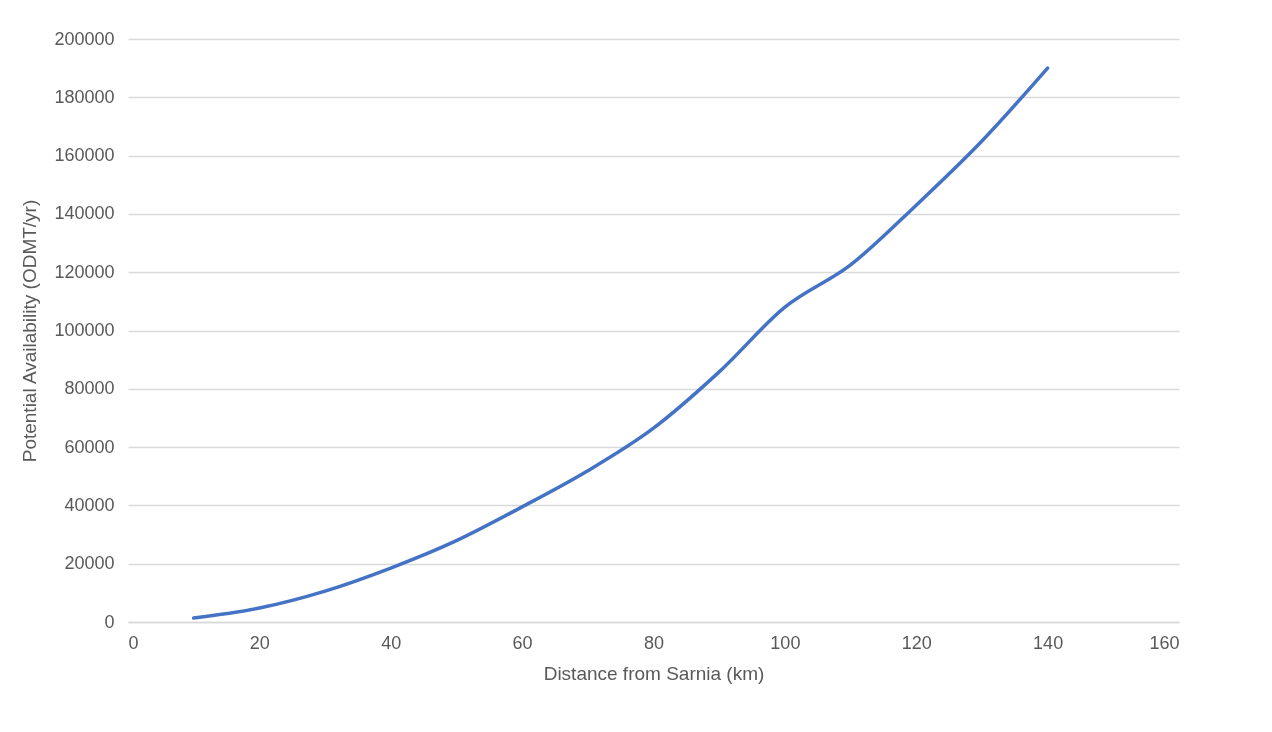 This screenshot has height=732, width=1272. What do you see at coordinates (785, 642) in the screenshot?
I see `x-tick-label: 100` at bounding box center [785, 642].